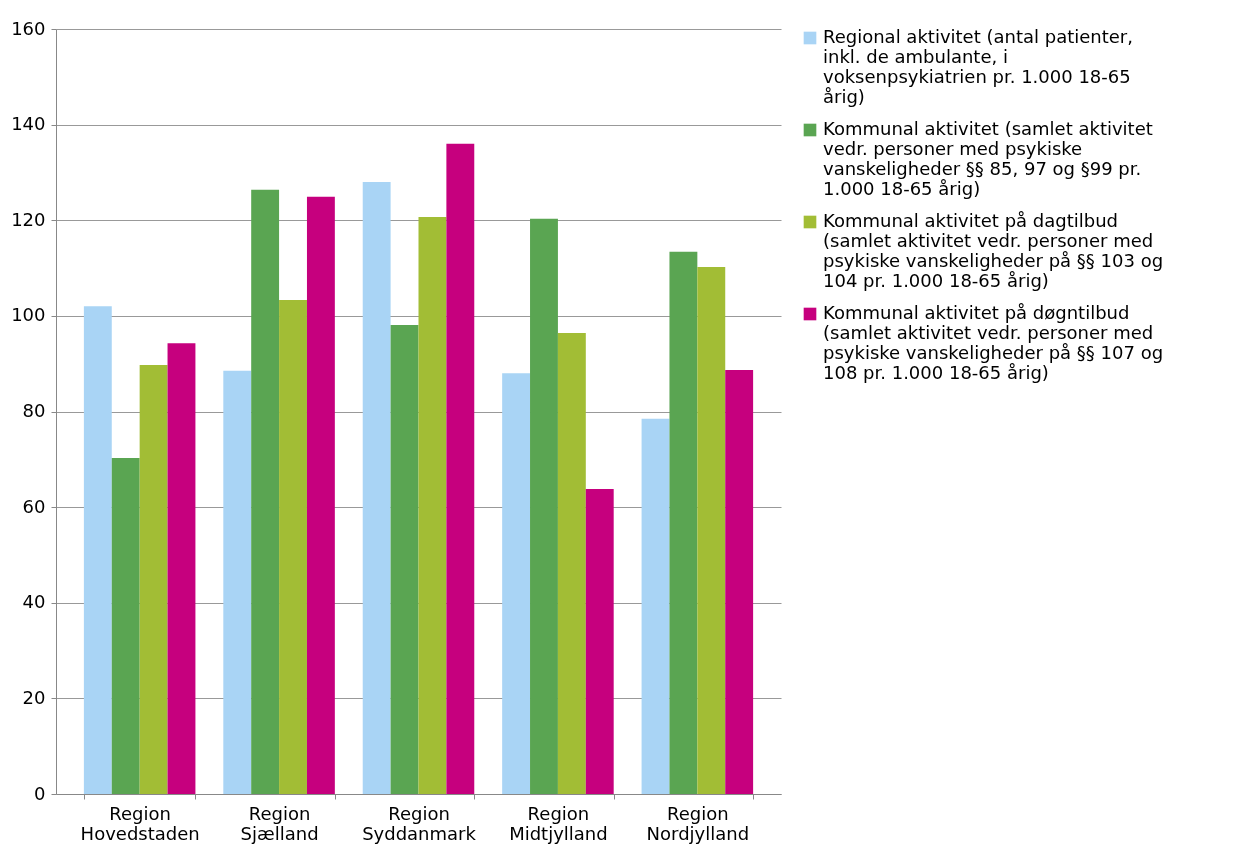 This screenshot has height=855, width=1249. Describe the element at coordinates (140, 823) in the screenshot. I see `x-tick-label: Region Hovedstaden` at that location.